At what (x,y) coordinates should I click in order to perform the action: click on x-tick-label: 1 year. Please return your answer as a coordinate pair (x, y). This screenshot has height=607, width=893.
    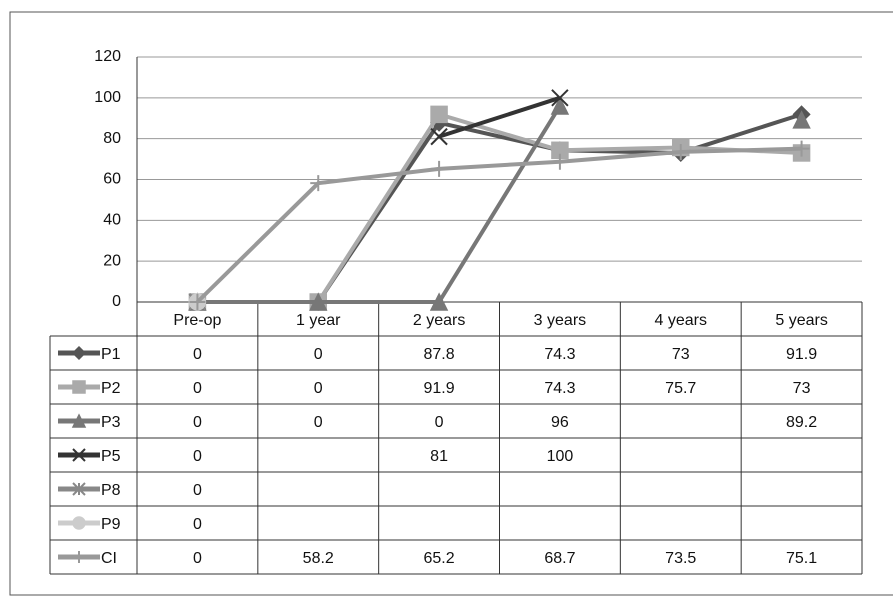
    Looking at the image, I should click on (318, 320).